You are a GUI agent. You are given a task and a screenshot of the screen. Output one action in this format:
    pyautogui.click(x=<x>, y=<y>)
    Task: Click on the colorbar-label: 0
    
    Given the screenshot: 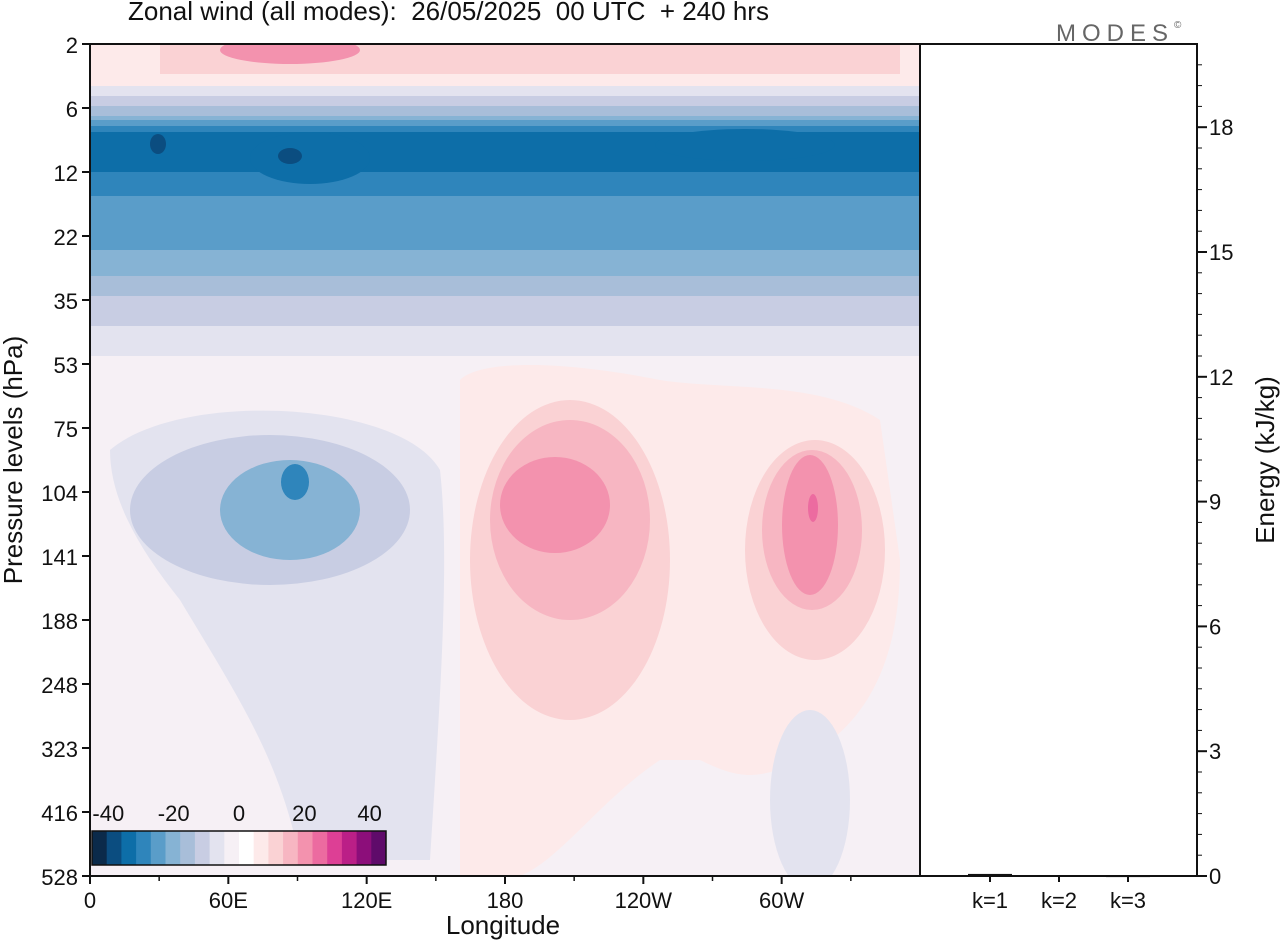 What is the action you would take?
    pyautogui.click(x=239, y=813)
    